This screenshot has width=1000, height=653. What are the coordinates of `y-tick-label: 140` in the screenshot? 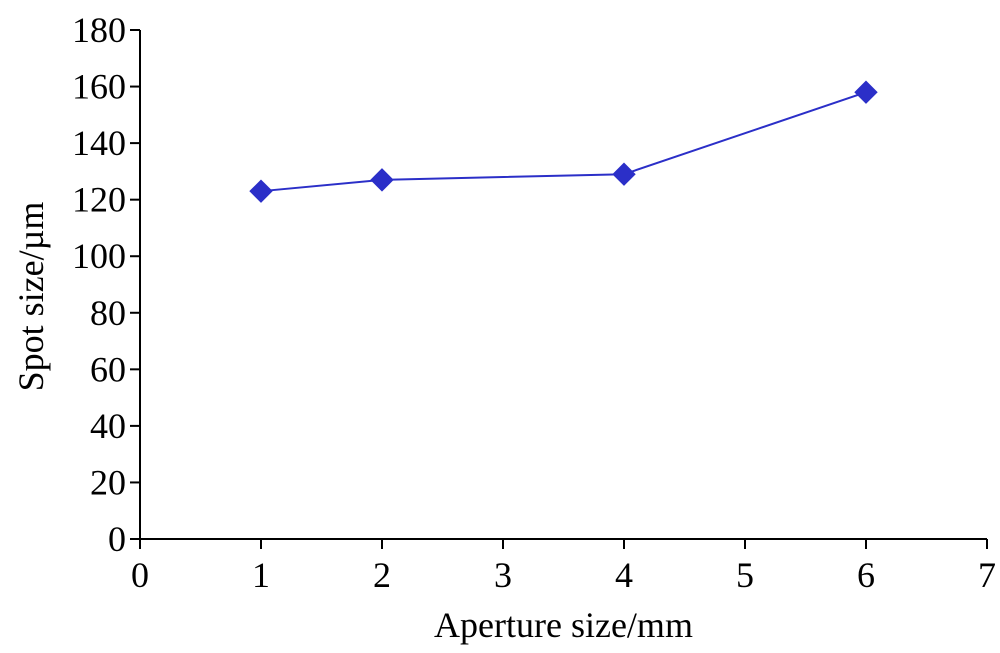 It's located at (99, 143).